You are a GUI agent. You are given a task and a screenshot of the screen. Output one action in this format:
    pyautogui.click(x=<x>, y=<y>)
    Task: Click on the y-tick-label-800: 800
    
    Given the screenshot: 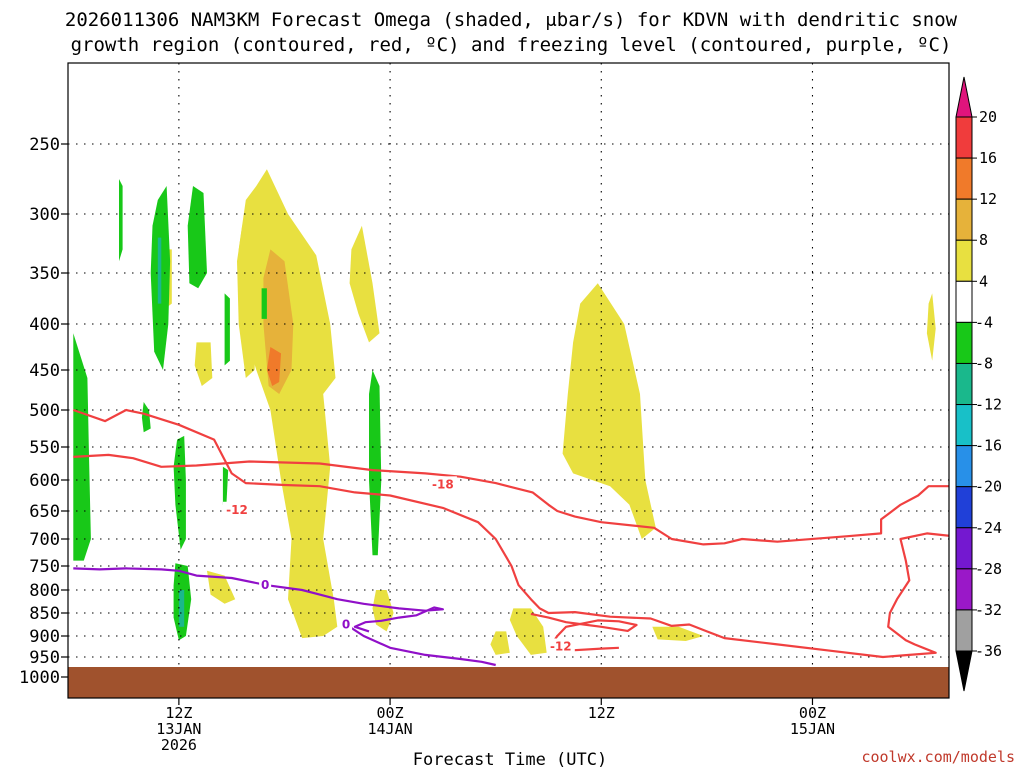 What is the action you would take?
    pyautogui.click(x=44, y=591)
    